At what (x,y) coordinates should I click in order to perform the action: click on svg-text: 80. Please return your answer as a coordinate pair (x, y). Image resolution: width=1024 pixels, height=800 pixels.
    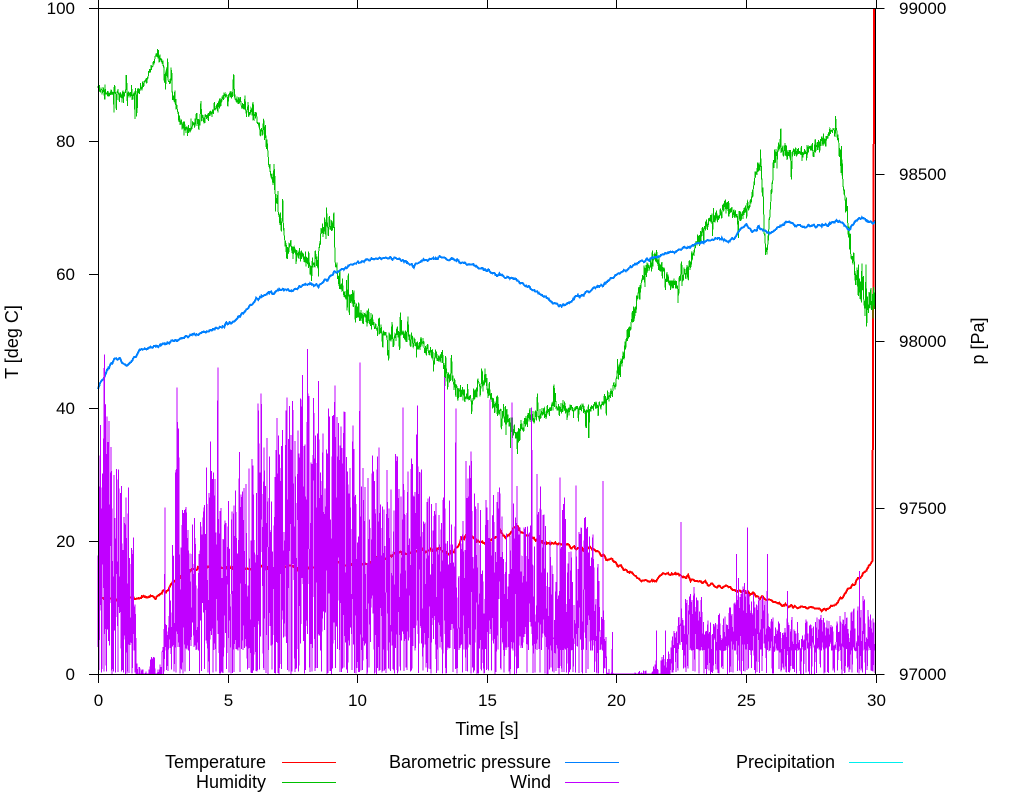
    Looking at the image, I should click on (65, 141).